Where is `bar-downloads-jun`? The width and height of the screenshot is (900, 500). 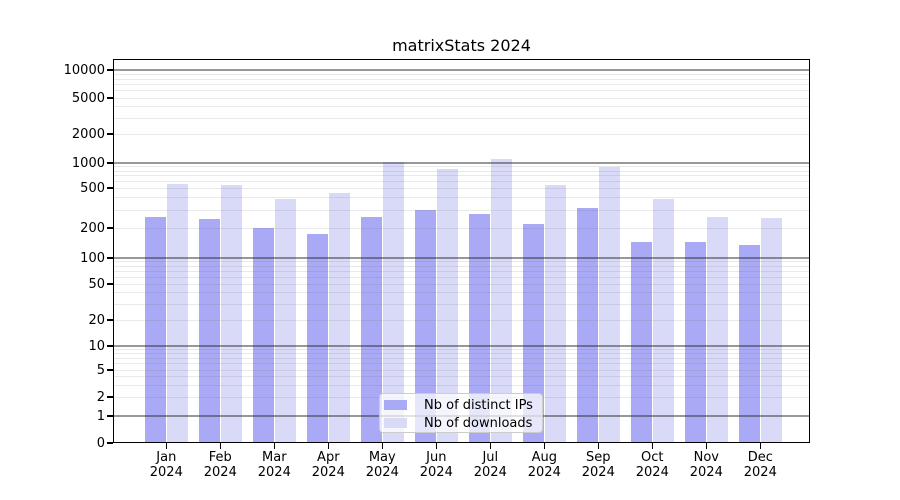 bar-downloads-jun is located at coordinates (447, 306).